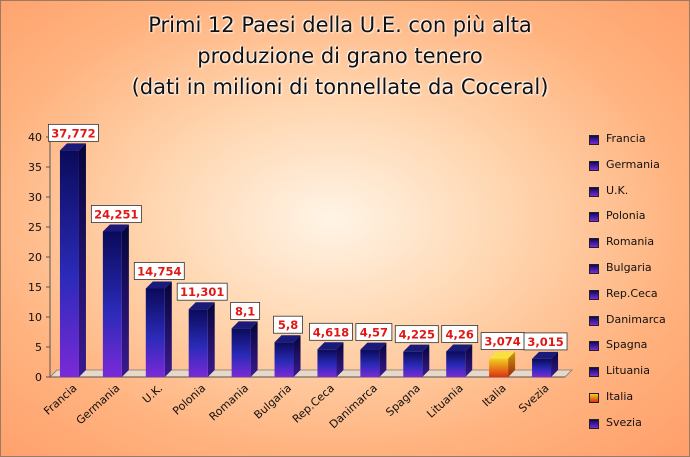 The height and width of the screenshot is (457, 690). What do you see at coordinates (494, 396) in the screenshot?
I see `x-tick-label: Italia` at bounding box center [494, 396].